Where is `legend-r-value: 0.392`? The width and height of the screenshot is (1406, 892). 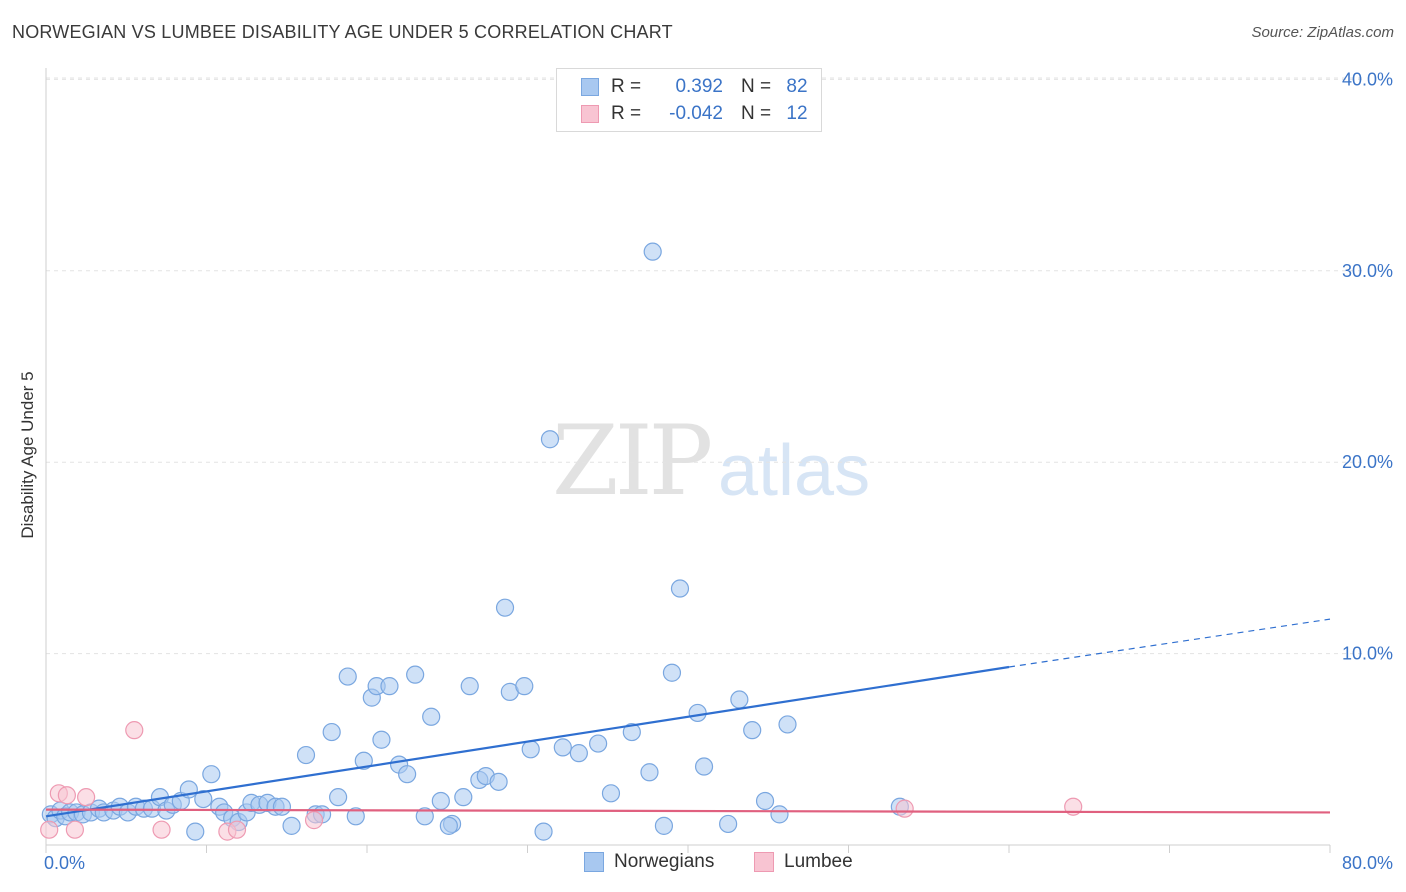 legend-r-value: 0.392 is located at coordinates (699, 86).